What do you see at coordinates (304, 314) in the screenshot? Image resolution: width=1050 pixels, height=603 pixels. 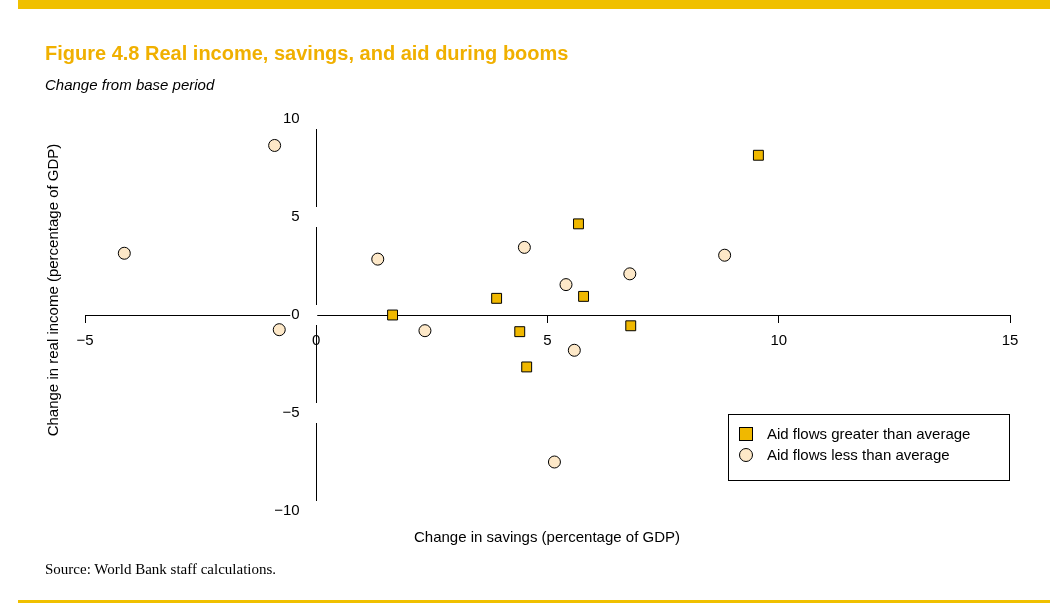 I see `y-tick-label: 0` at bounding box center [304, 314].